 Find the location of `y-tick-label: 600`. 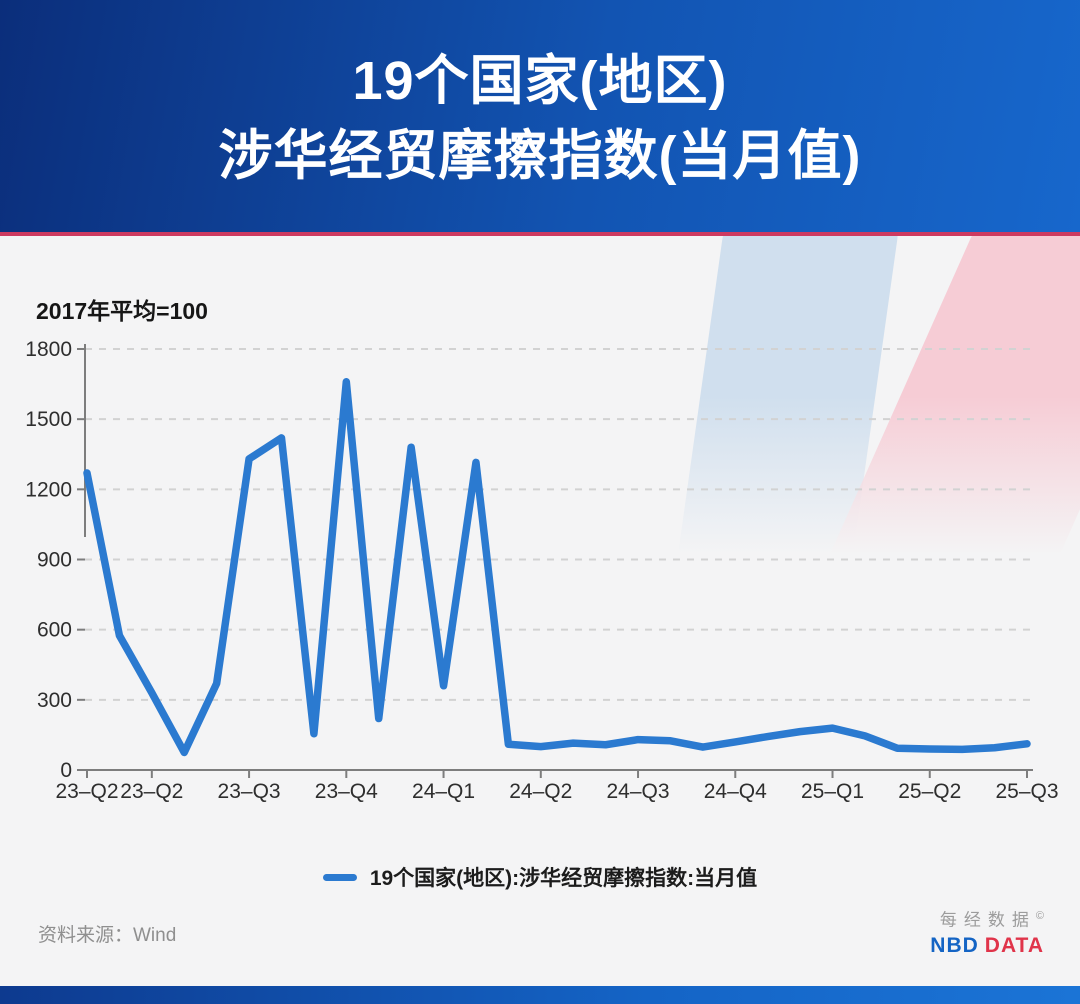

y-tick-label: 600 is located at coordinates (54, 630).